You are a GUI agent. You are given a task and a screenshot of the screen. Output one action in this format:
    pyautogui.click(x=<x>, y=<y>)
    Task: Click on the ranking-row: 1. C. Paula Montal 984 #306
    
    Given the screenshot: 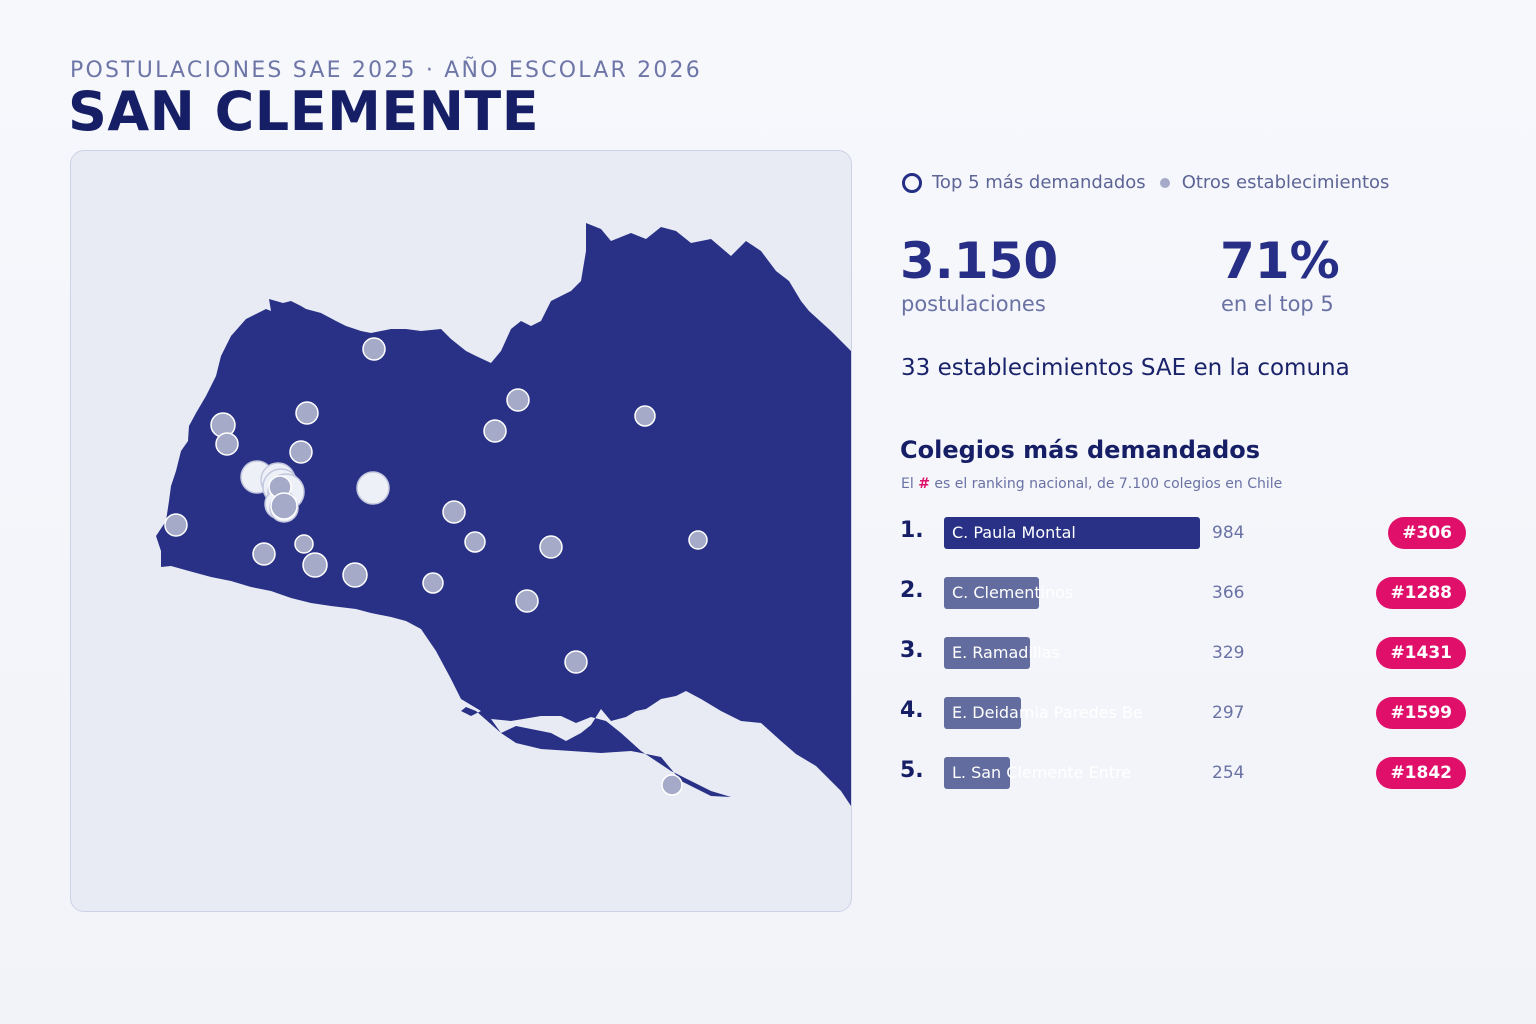 What is the action you would take?
    pyautogui.click(x=1183, y=533)
    